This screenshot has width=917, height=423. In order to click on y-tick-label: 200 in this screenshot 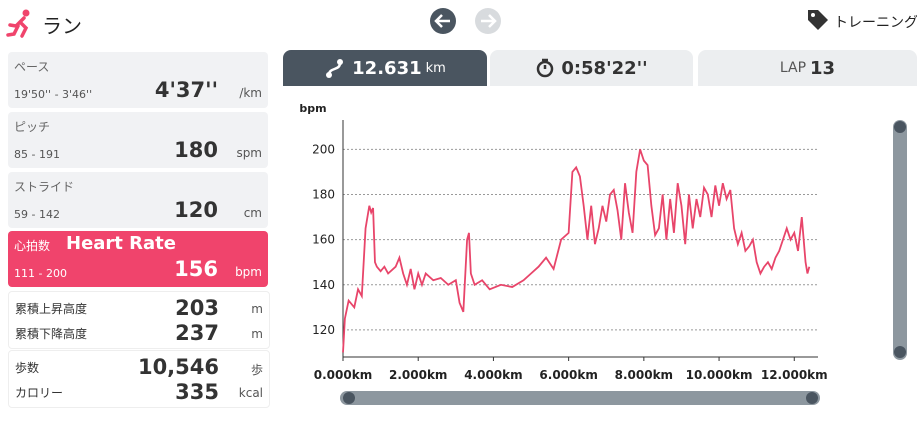, I will do `click(323, 149)`.